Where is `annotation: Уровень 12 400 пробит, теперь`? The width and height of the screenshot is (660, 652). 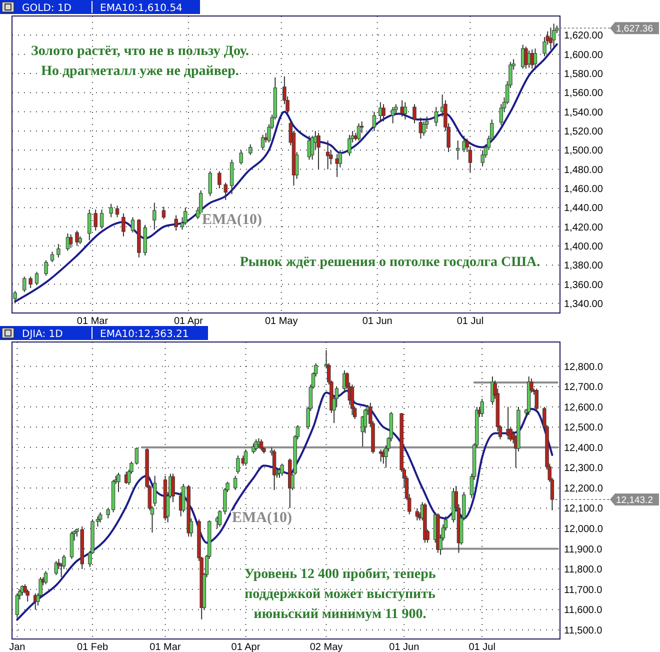
annotation: Уровень 12 400 пробит, теперь is located at coordinates (340, 574).